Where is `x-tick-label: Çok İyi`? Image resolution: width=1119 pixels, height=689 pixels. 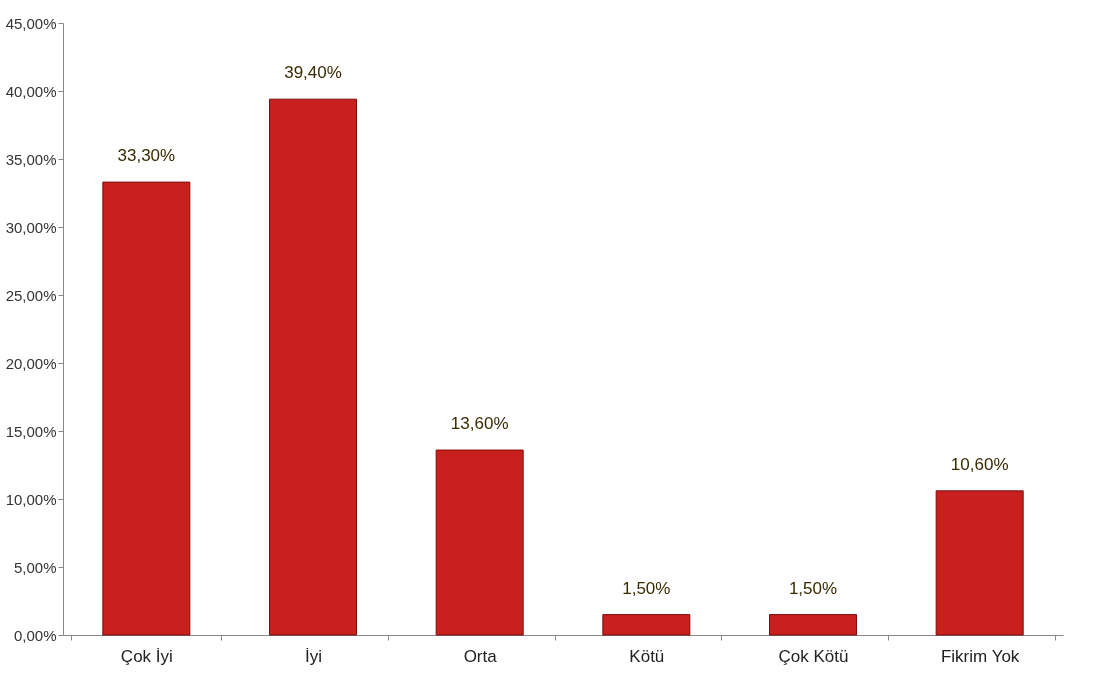 x-tick-label: Çok İyi is located at coordinates (146, 656).